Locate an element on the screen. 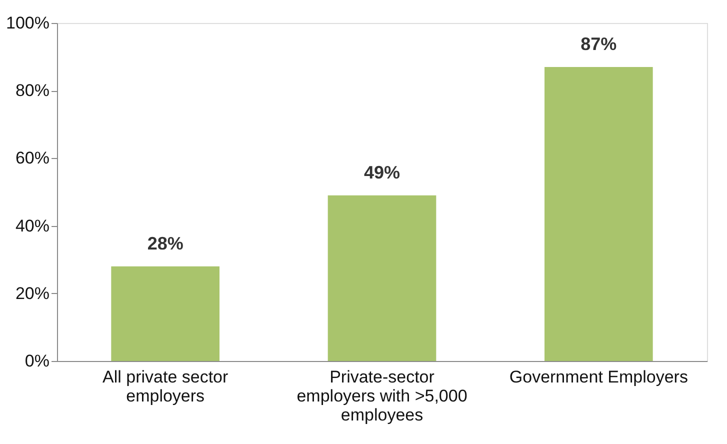 The height and width of the screenshot is (444, 727). y-tick-label: 80% is located at coordinates (32, 90).